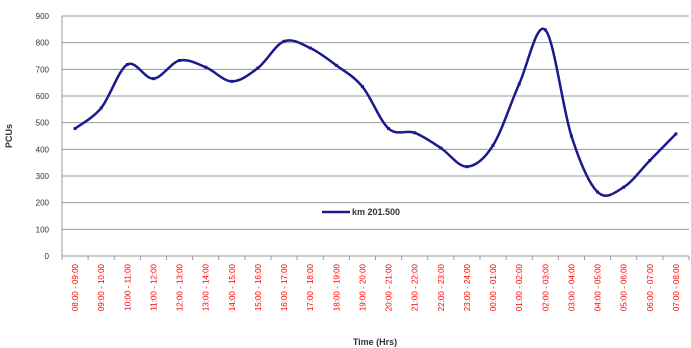 Image resolution: width=691 pixels, height=348 pixels. I want to click on x-tick-label: 16:00 - 17:00, so click(284, 287).